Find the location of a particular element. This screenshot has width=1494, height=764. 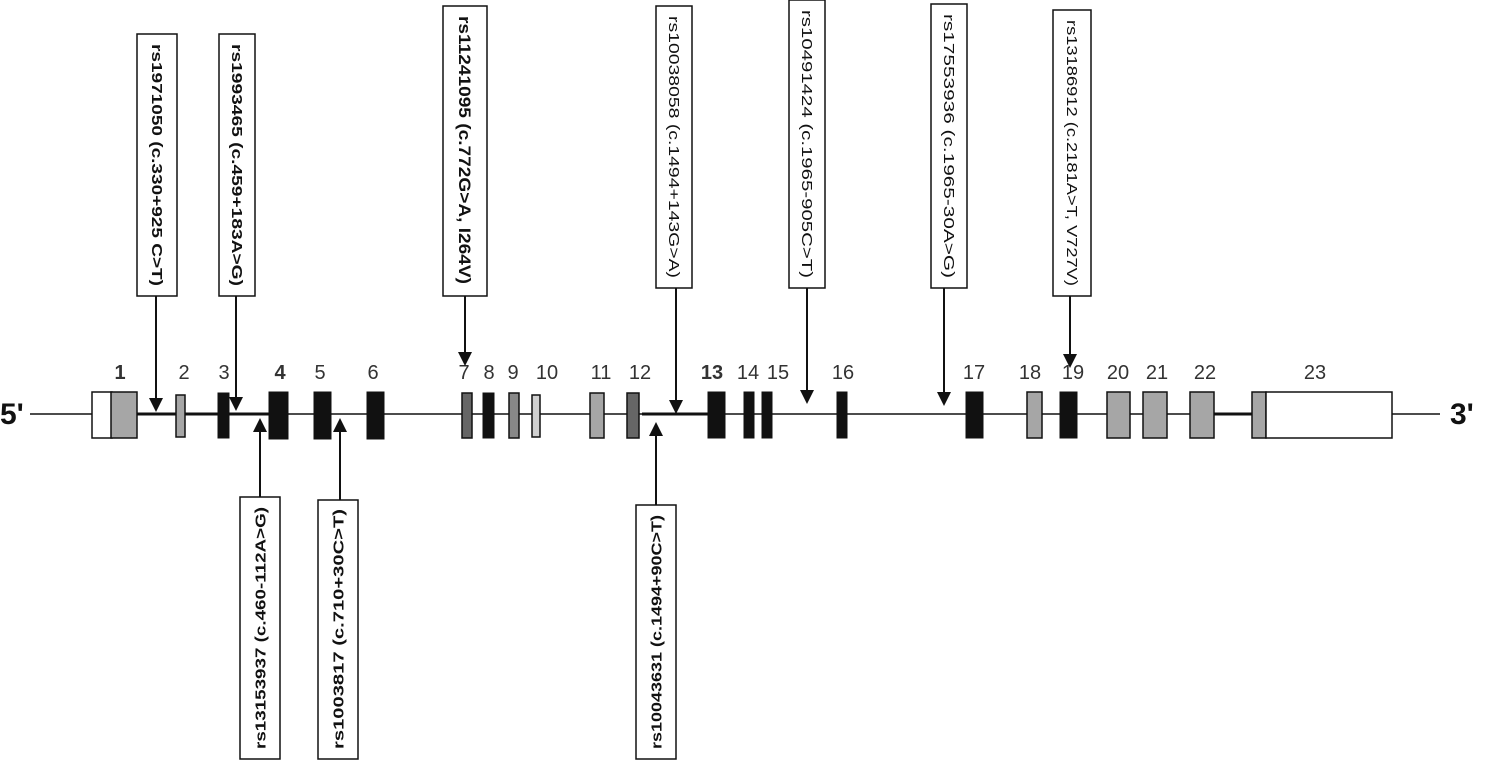

exon-number: 10 is located at coordinates (547, 373).